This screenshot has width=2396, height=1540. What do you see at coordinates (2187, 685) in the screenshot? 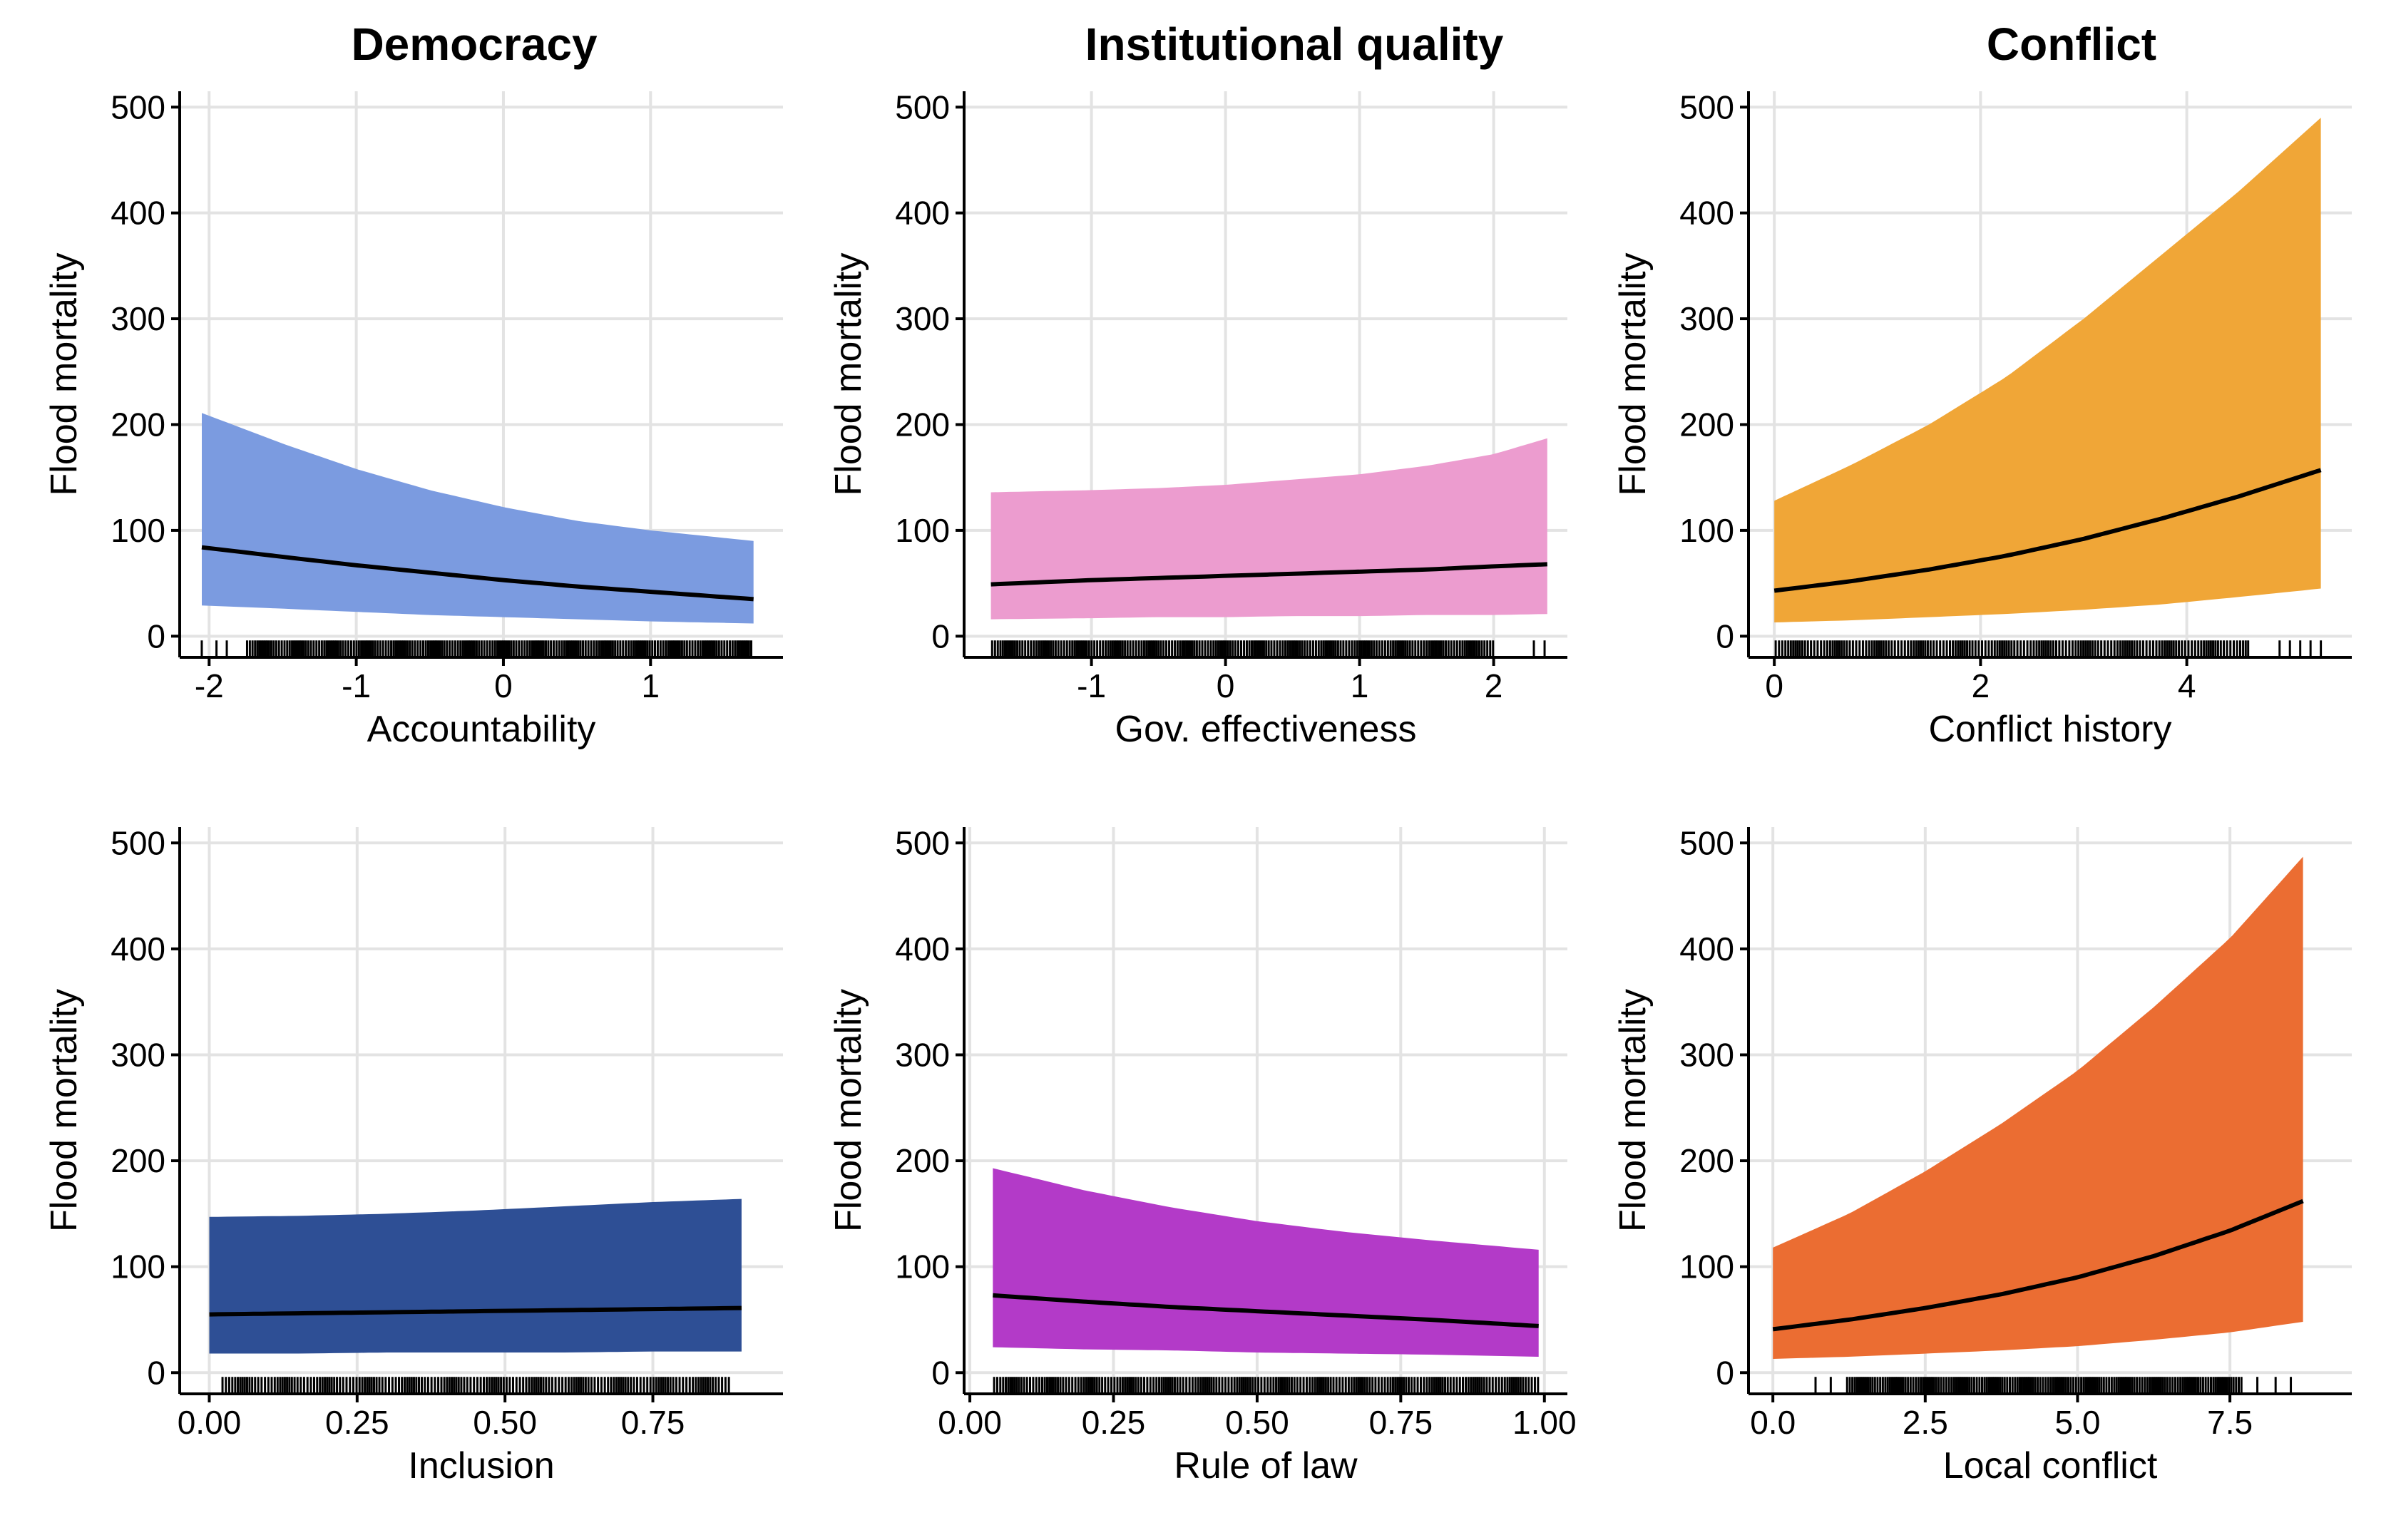
I see `x-tick-label: 4` at bounding box center [2187, 685].